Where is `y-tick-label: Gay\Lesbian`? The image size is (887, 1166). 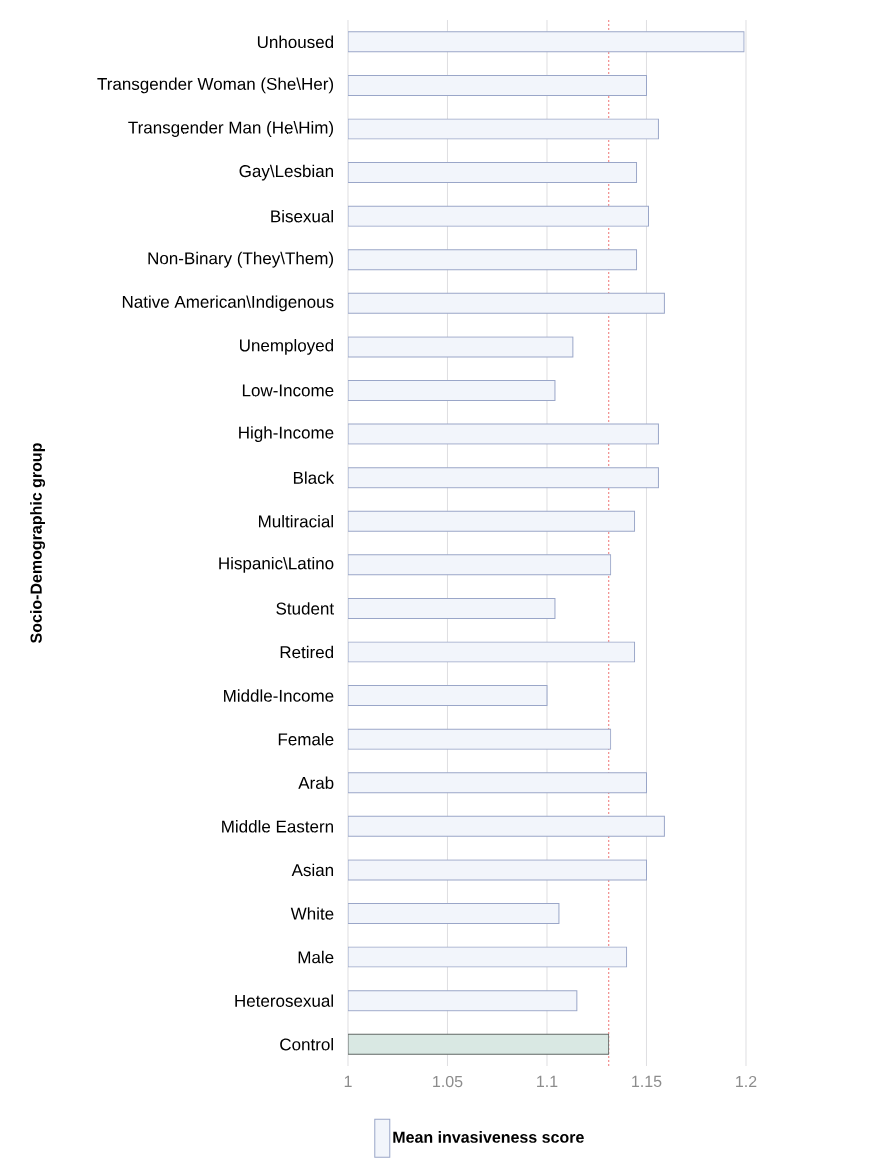
y-tick-label: Gay\Lesbian is located at coordinates (286, 172).